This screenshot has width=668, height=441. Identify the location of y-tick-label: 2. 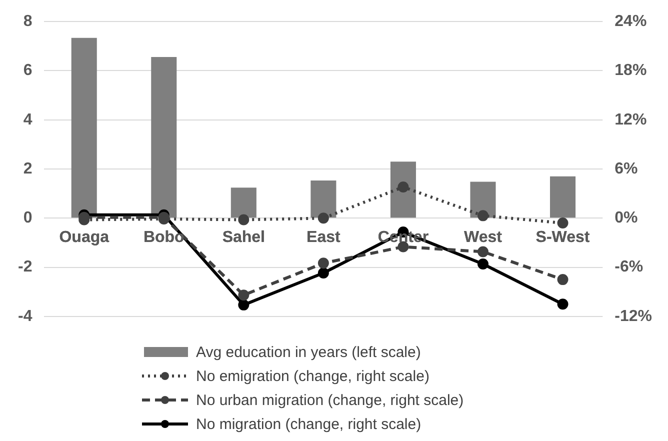
(27, 169).